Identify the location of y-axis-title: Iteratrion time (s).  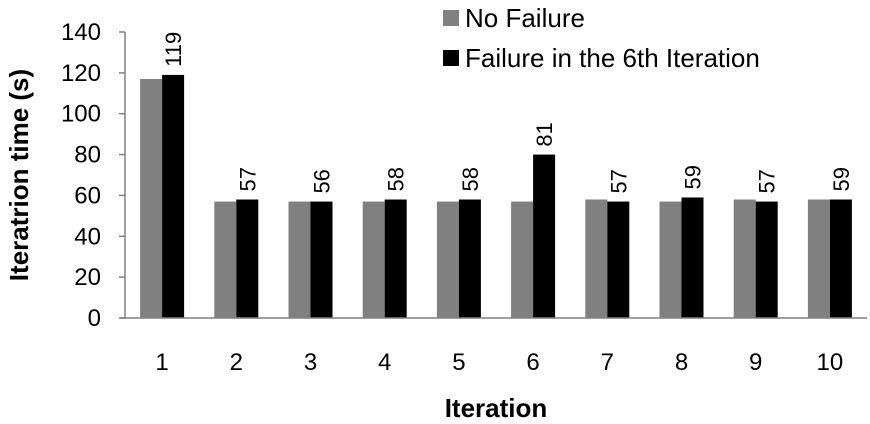
(19, 175).